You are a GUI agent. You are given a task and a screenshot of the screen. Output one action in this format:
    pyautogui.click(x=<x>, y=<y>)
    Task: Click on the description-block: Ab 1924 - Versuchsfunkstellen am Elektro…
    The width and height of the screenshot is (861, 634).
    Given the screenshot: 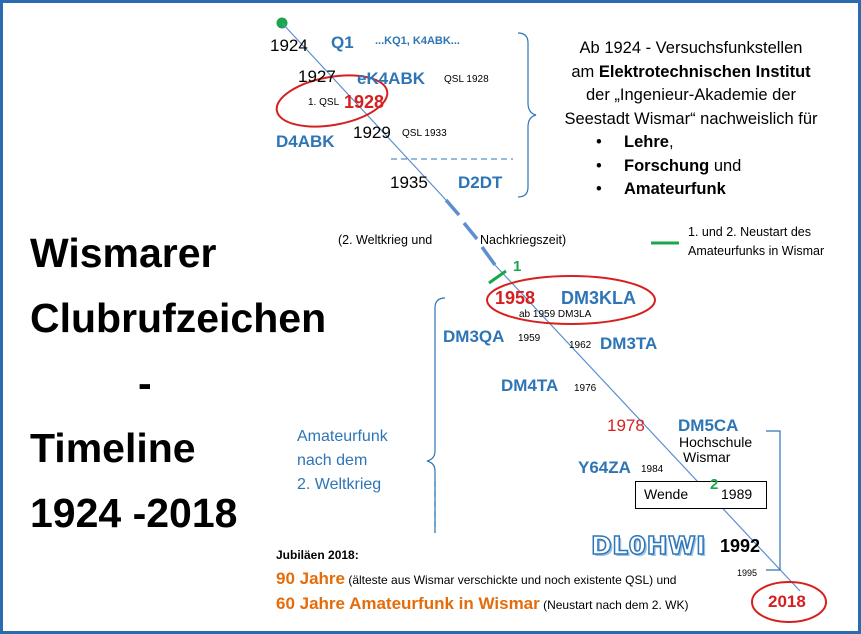 What is the action you would take?
    pyautogui.click(x=691, y=119)
    